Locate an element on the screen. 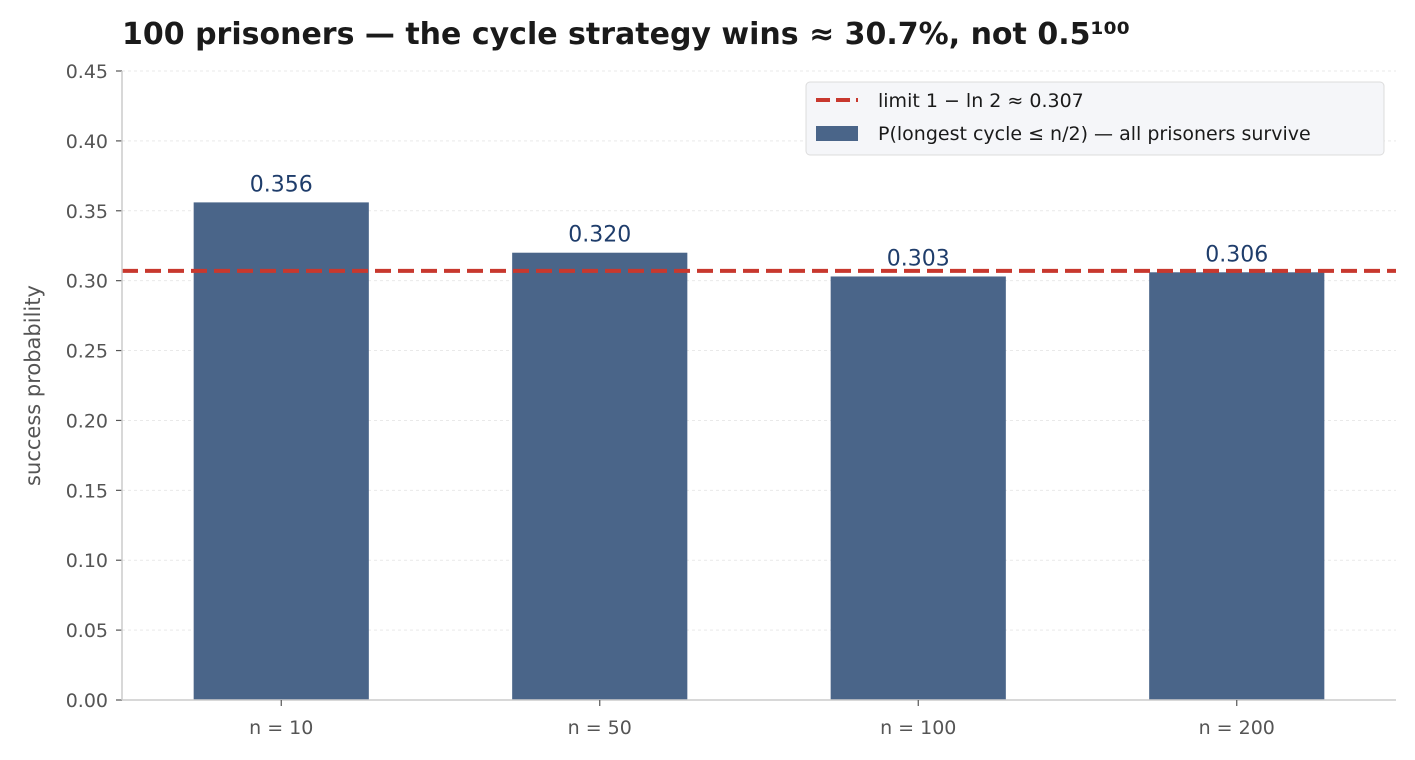 This screenshot has width=1415, height=760. legend-box is located at coordinates (1095, 118).